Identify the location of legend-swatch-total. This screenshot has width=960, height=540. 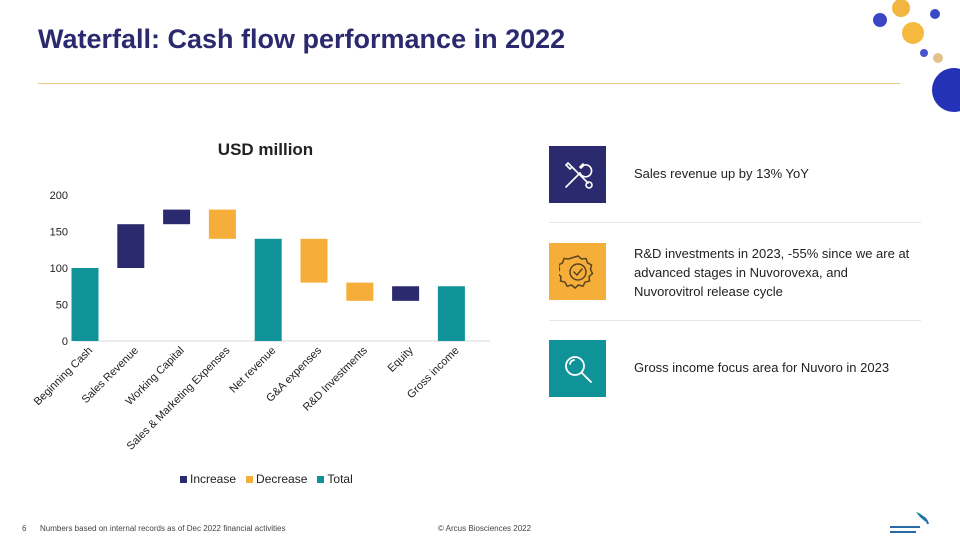
(321, 479).